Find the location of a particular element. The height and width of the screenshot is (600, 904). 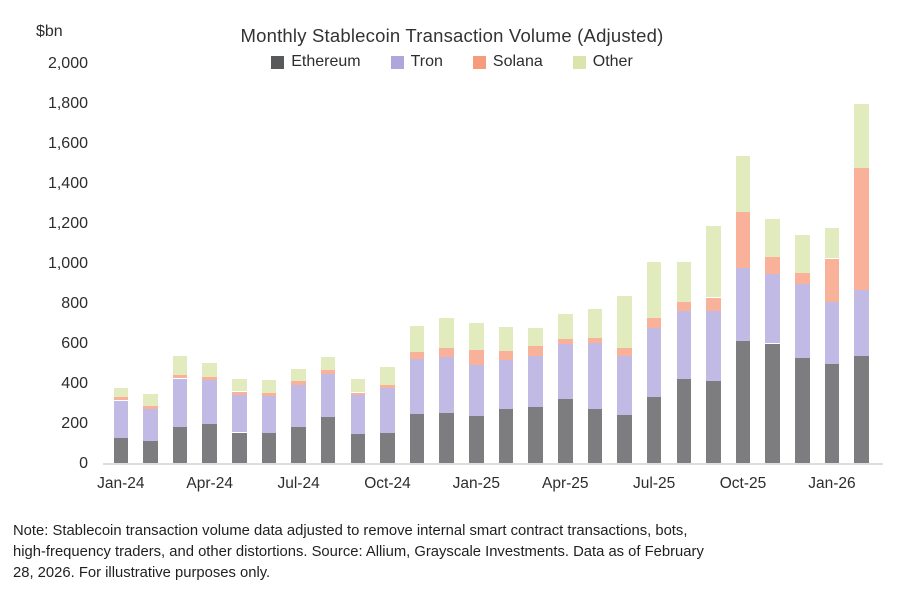

legend-label: Tron is located at coordinates (426, 61).